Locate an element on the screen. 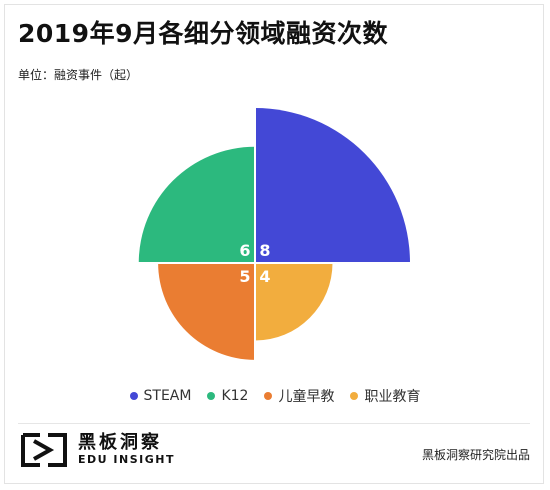 Image resolution: width=550 pixels, height=490 pixels. value-label: 6 is located at coordinates (244, 250).